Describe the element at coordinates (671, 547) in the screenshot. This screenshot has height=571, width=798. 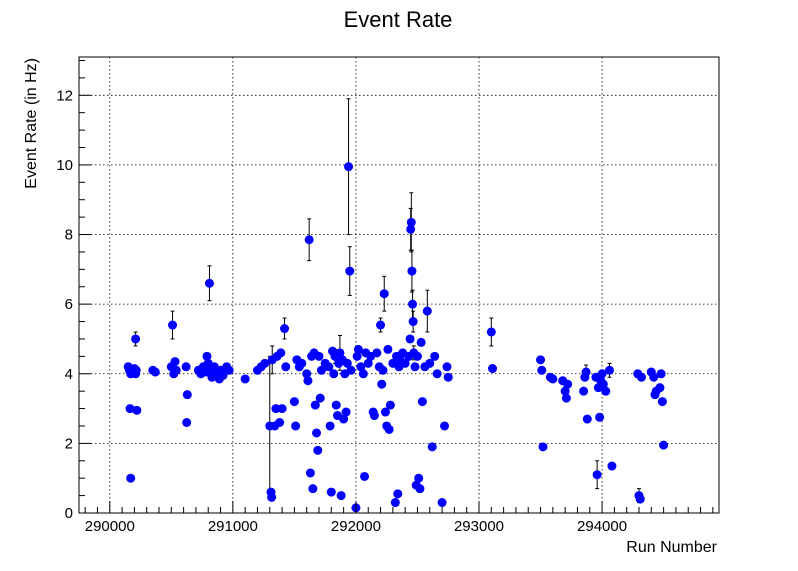
I see `x-axis-label: Run Number` at that location.